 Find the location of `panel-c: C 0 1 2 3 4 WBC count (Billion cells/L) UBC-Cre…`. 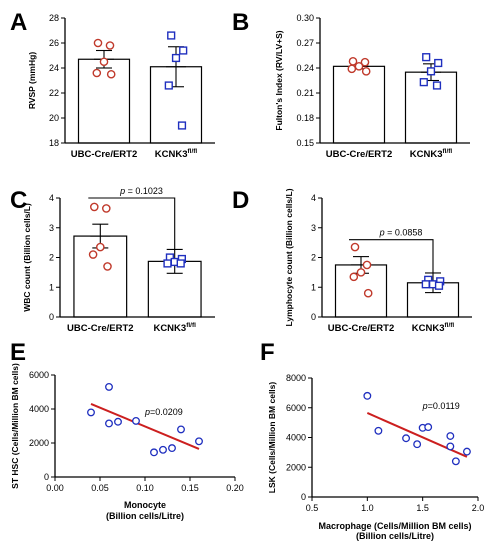

panel-c: C 0 1 2 3 4 WBC count (Billion cells/L) UBC-Cre… is located at coordinates (112, 260).